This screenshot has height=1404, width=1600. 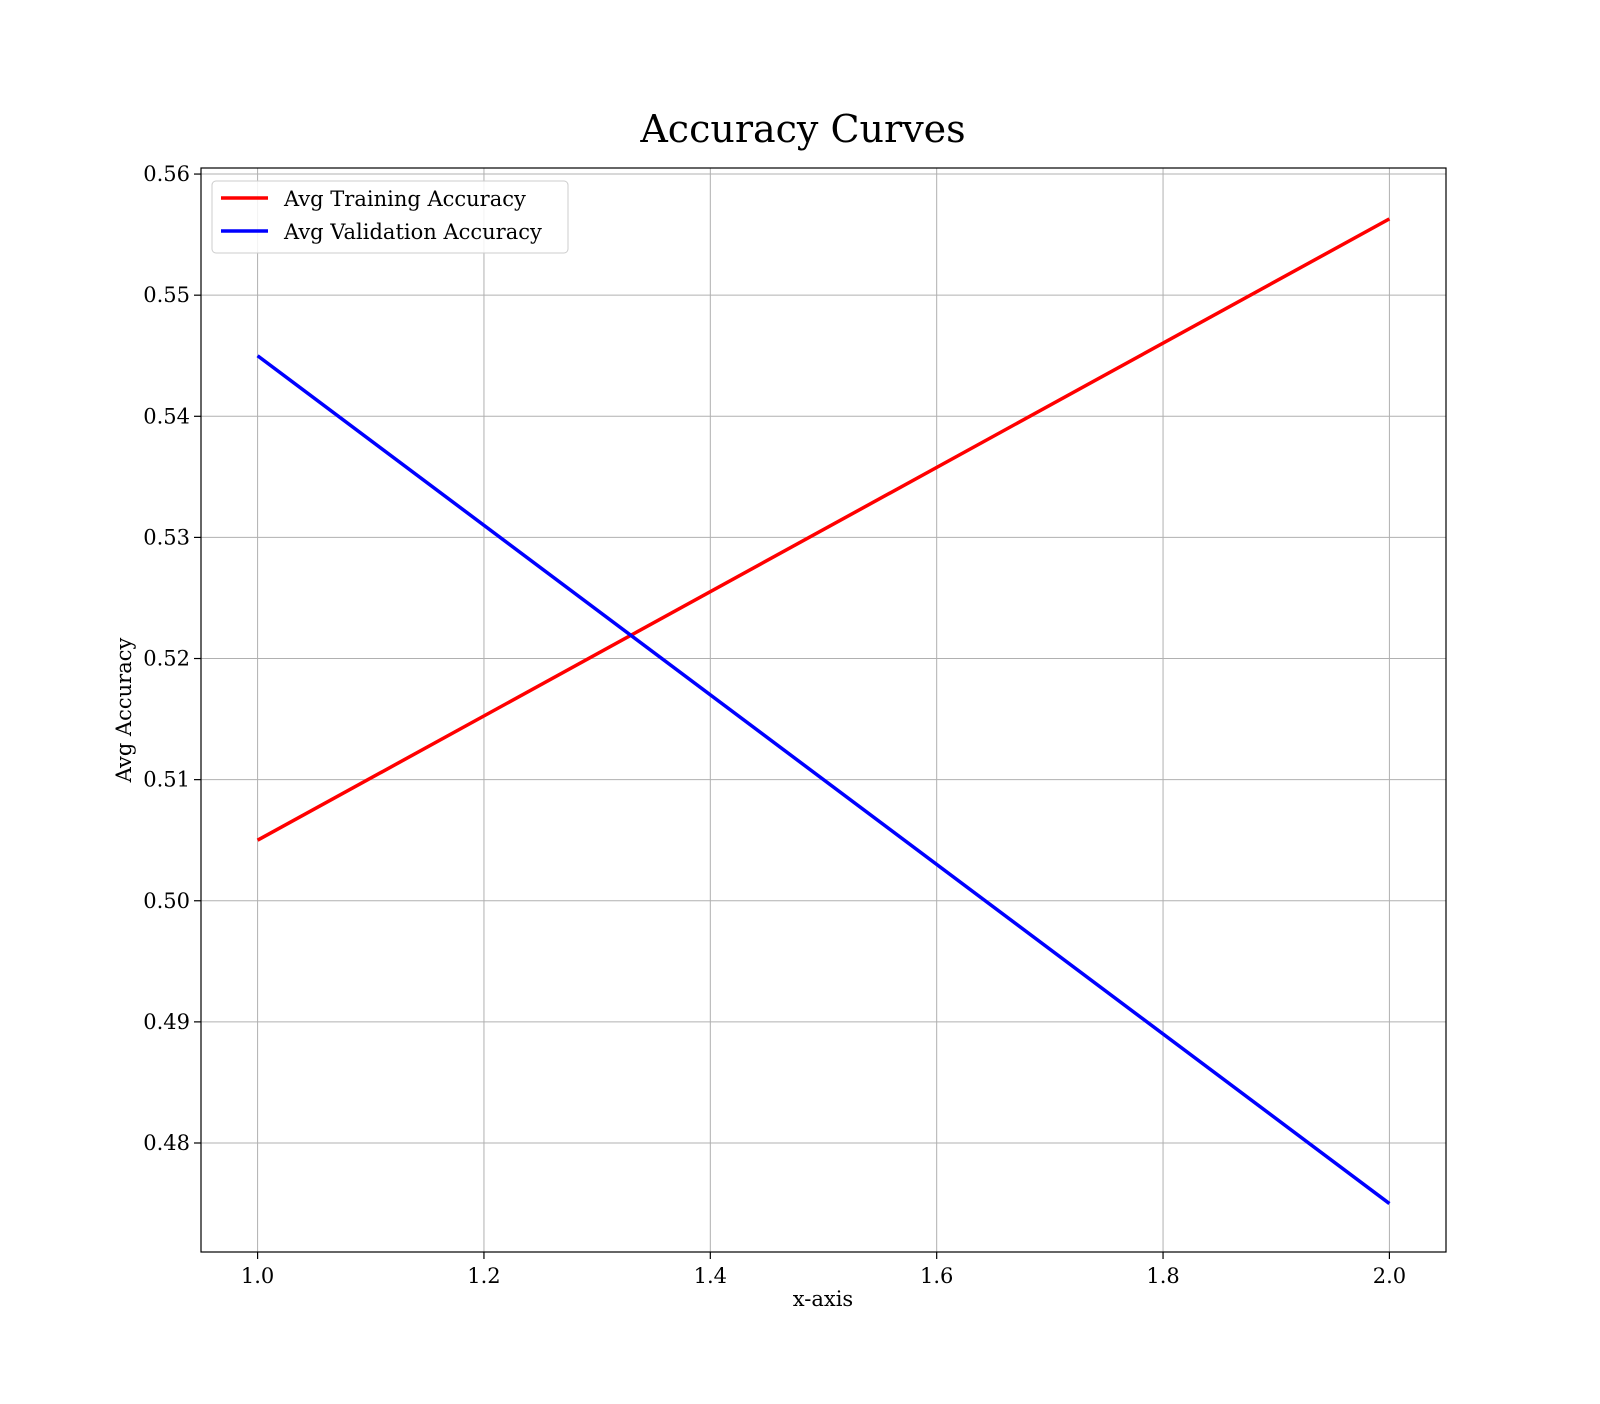 What do you see at coordinates (166, 174) in the screenshot?
I see `y-tick-label: 0.56` at bounding box center [166, 174].